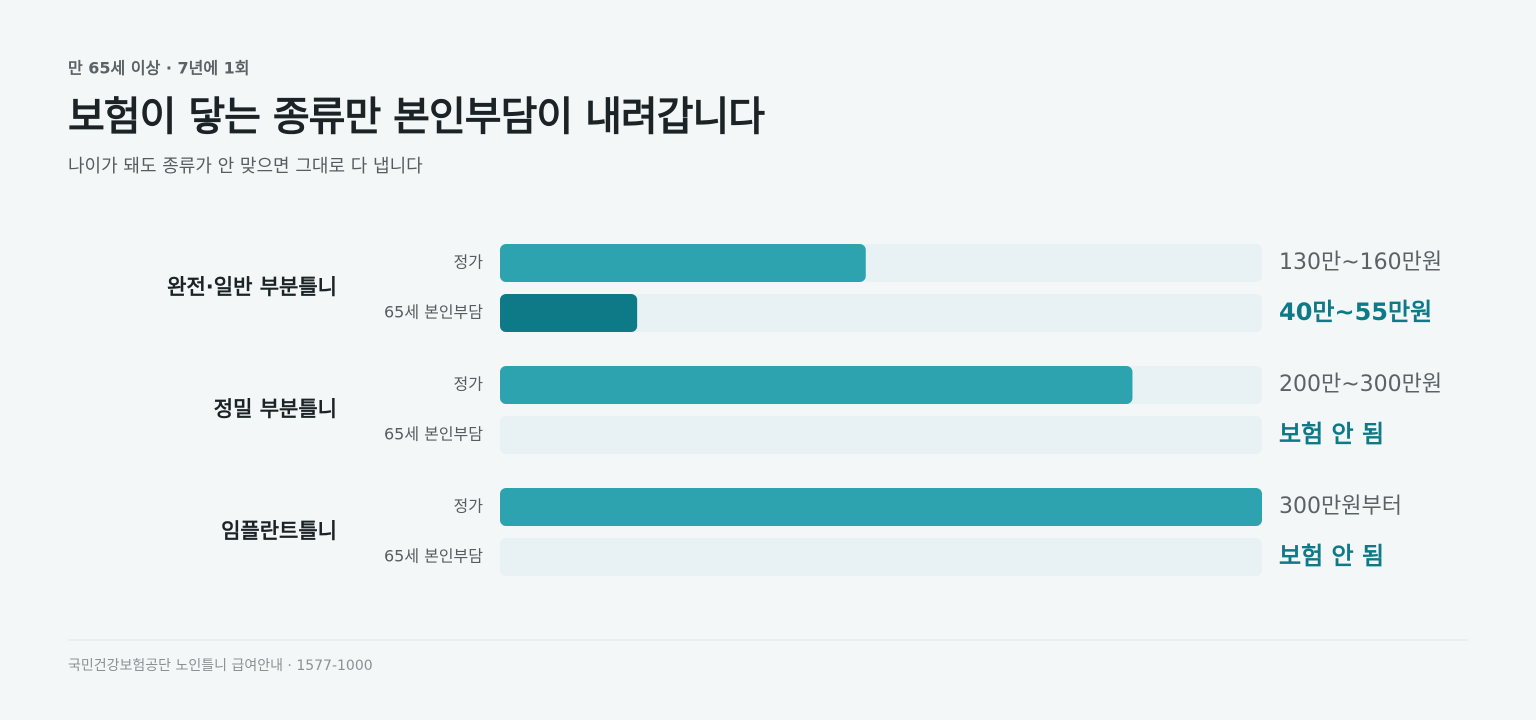 Image resolution: width=1536 pixels, height=720 pixels. What do you see at coordinates (279, 531) in the screenshot?
I see `category-label: 임플란트틀니` at bounding box center [279, 531].